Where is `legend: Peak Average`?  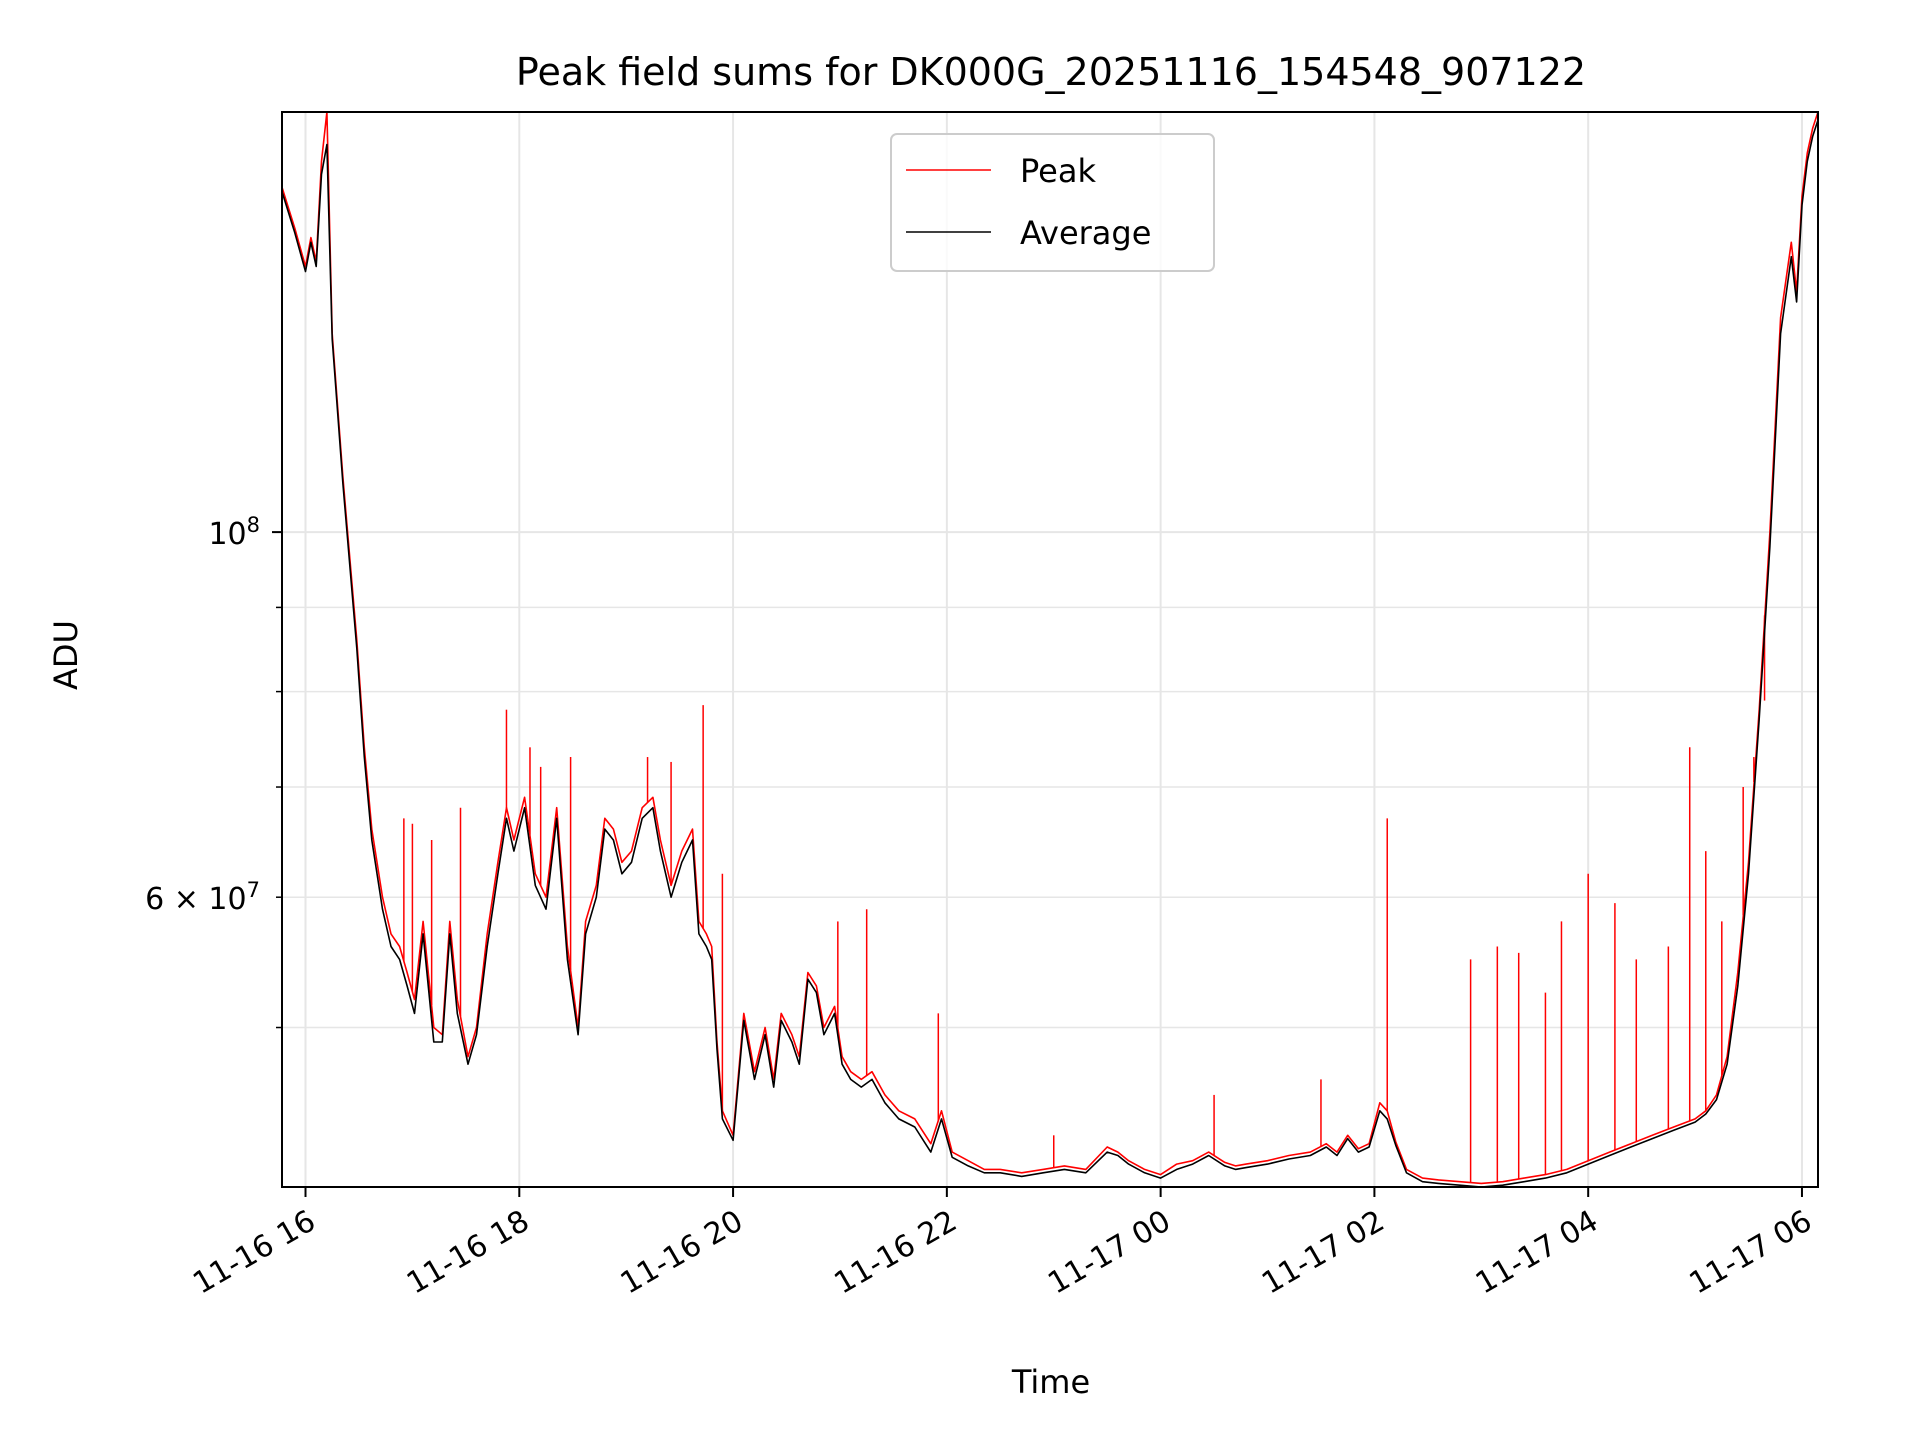
legend: Peak Average is located at coordinates (1052, 202).